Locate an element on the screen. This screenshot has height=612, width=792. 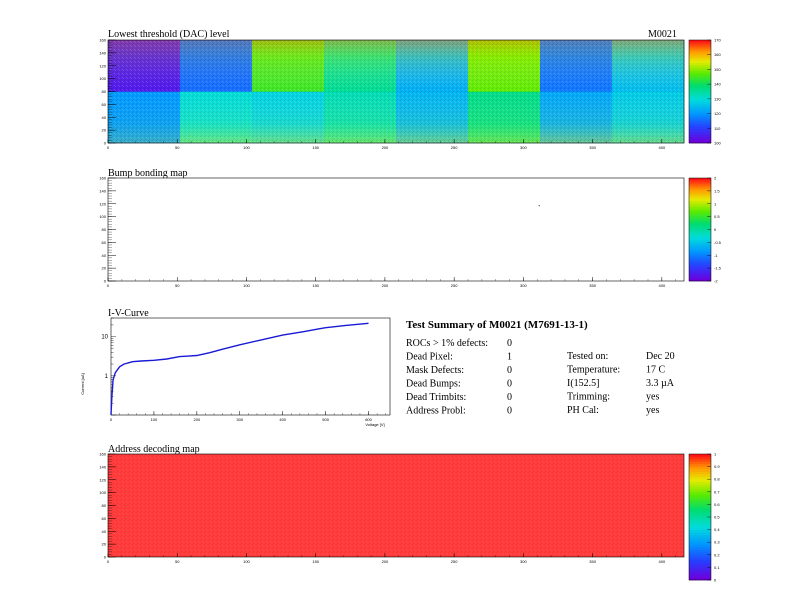
bump-y-tick-label: 60 is located at coordinates (104, 242).